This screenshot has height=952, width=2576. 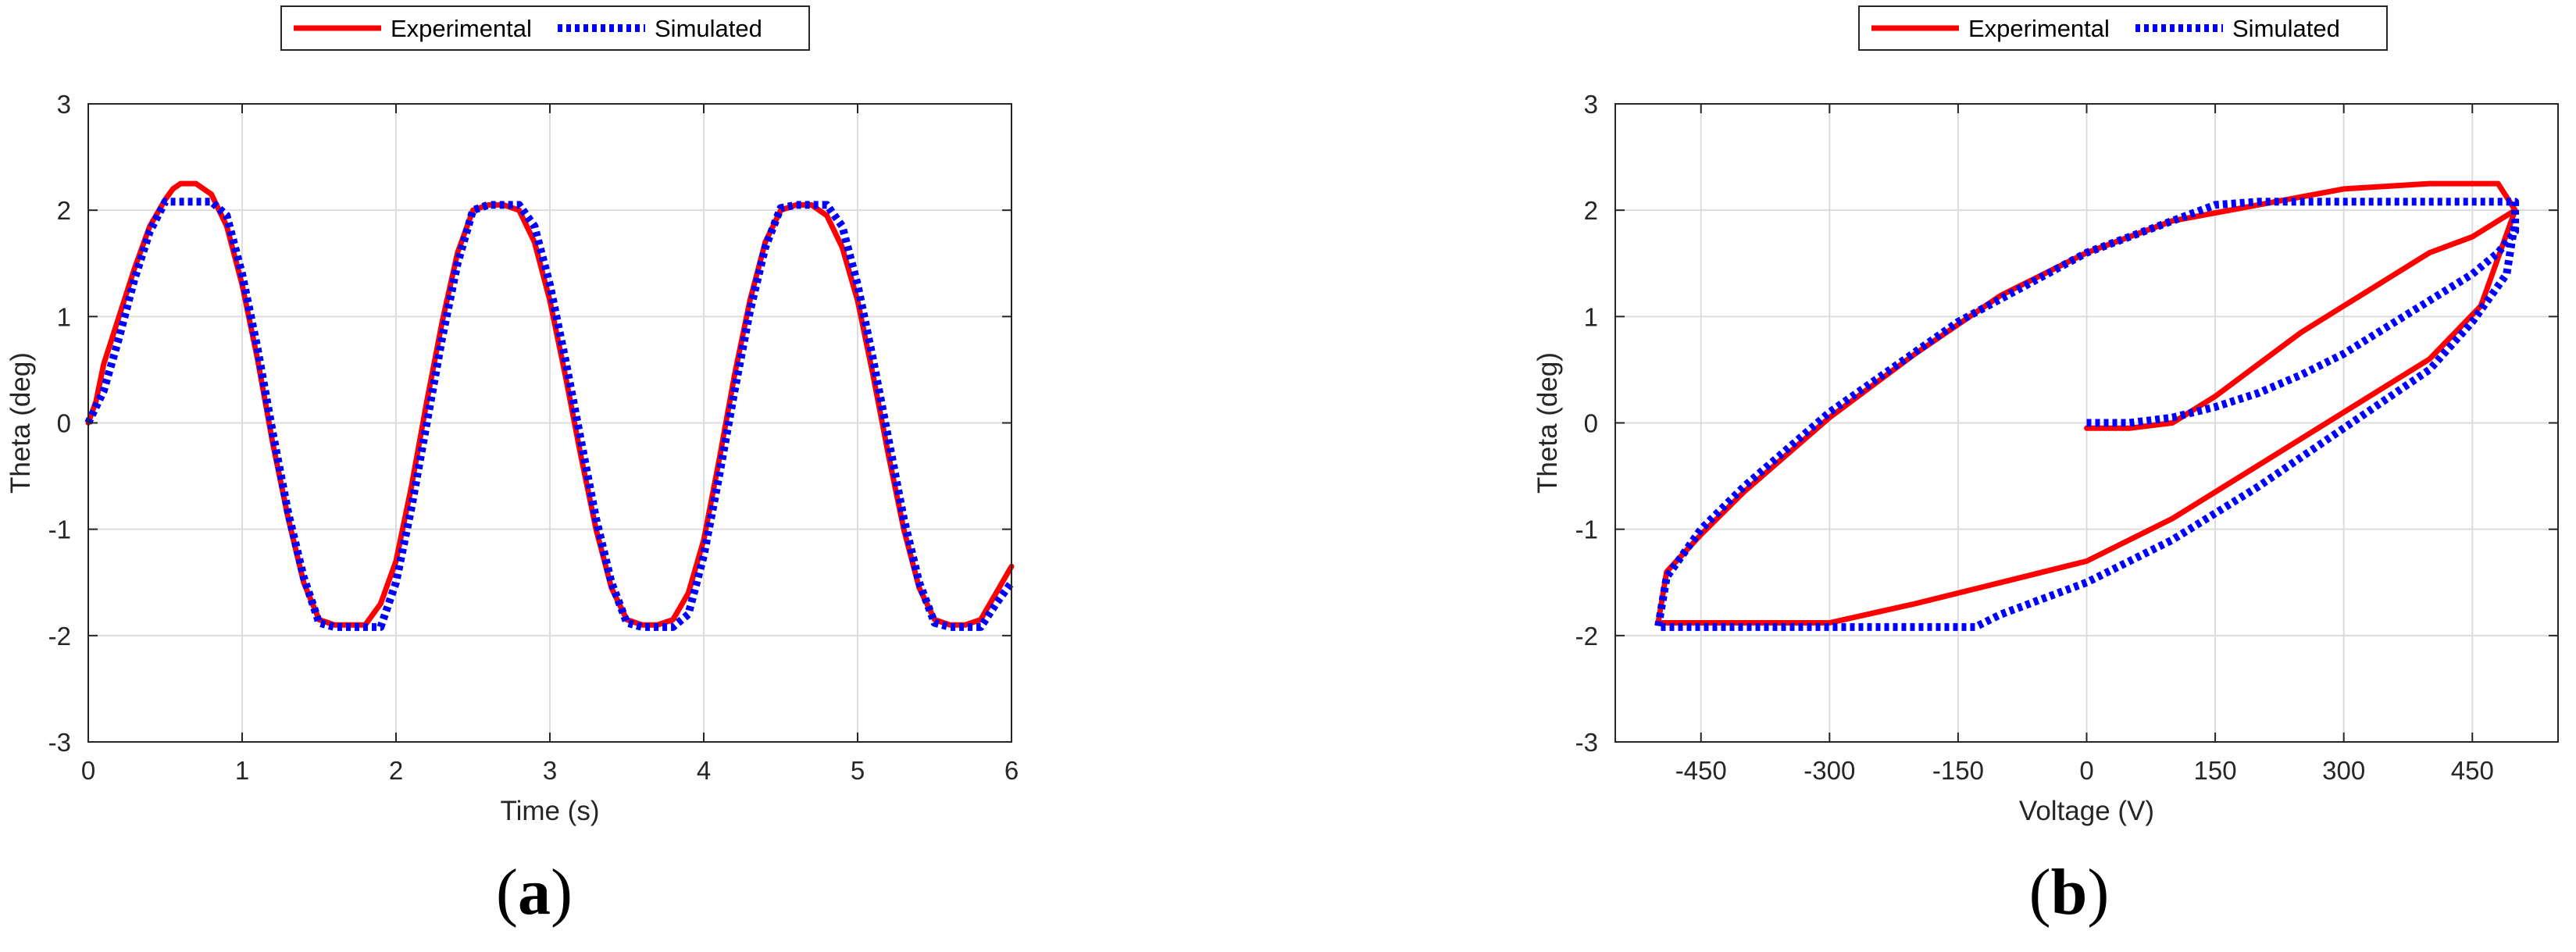 What do you see at coordinates (242, 770) in the screenshot?
I see `x-tick-label: 1` at bounding box center [242, 770].